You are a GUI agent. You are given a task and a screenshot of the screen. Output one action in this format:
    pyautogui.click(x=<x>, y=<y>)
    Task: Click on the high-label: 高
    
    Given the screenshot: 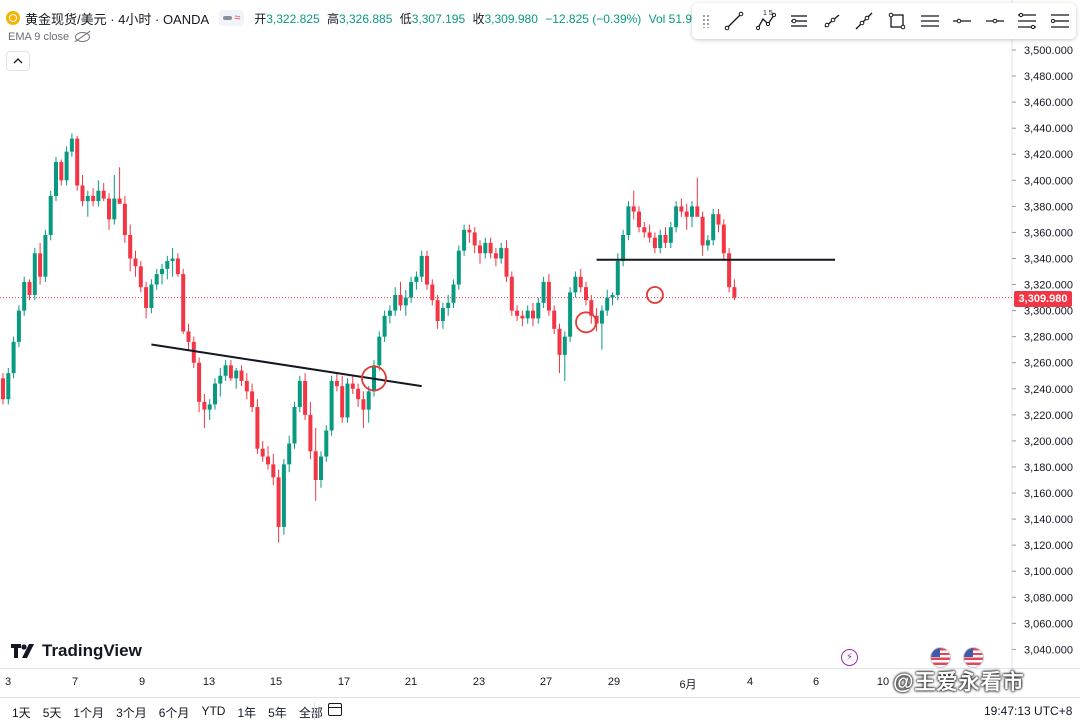 What is the action you would take?
    pyautogui.click(x=332, y=18)
    